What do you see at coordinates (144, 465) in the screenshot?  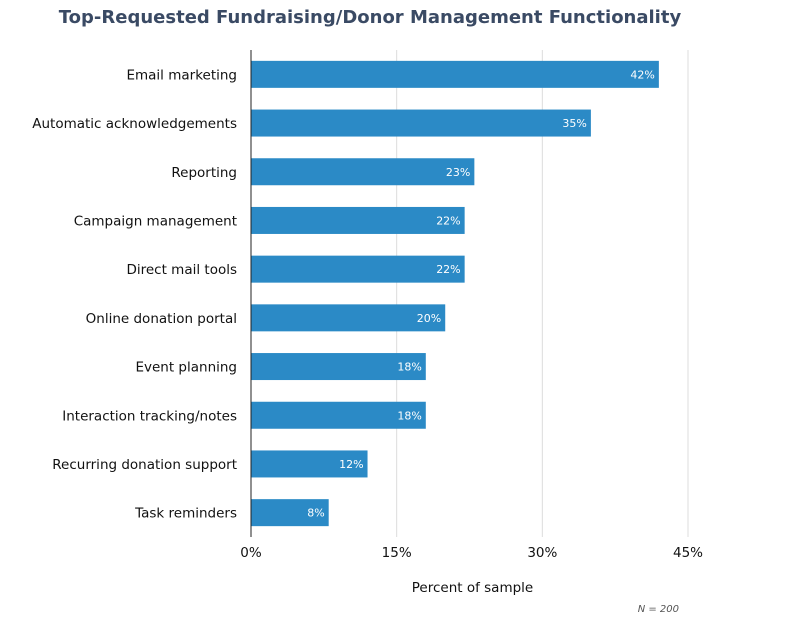 I see `category-label: Recurring donation support` at bounding box center [144, 465].